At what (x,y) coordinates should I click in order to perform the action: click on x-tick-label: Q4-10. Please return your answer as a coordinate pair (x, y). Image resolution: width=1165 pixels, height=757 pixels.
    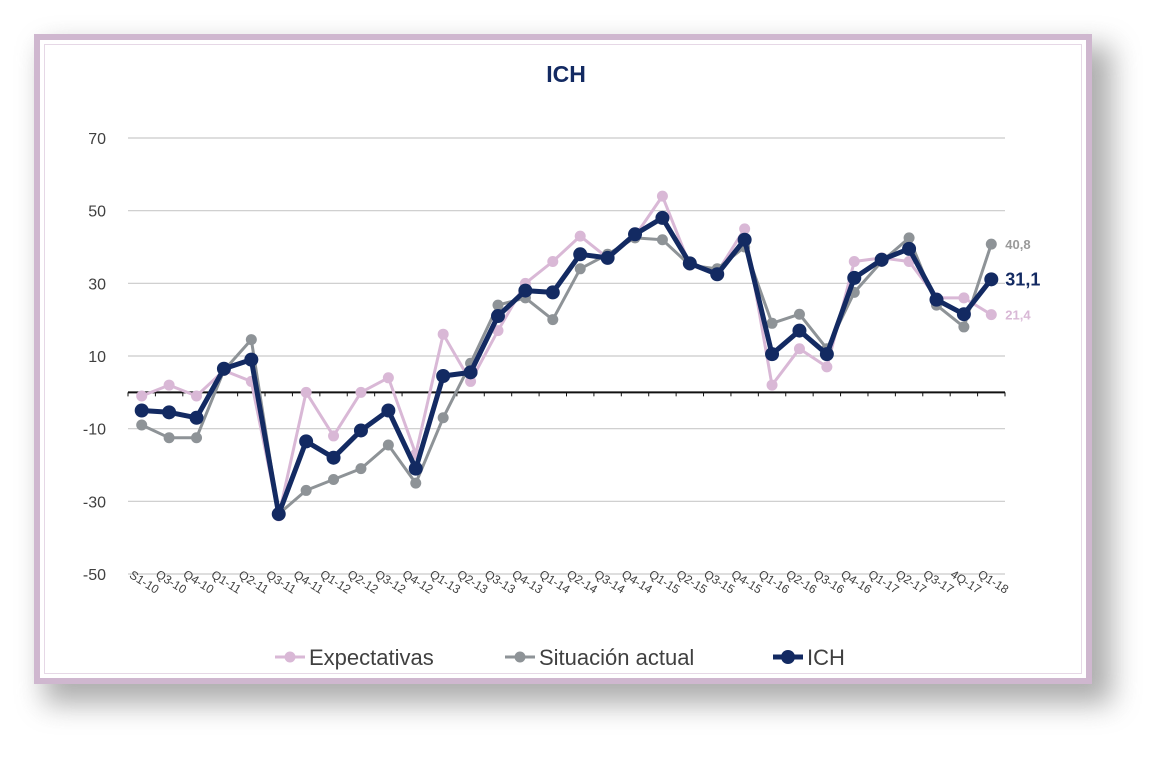
    Looking at the image, I should click on (199, 582).